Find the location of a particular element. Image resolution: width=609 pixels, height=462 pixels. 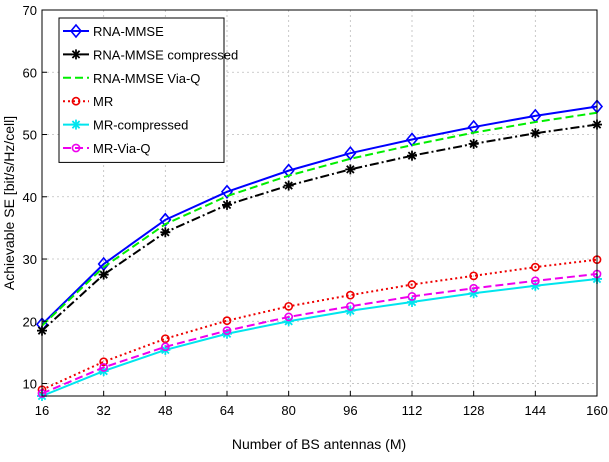

x-tick-label: 32 is located at coordinates (103, 410).